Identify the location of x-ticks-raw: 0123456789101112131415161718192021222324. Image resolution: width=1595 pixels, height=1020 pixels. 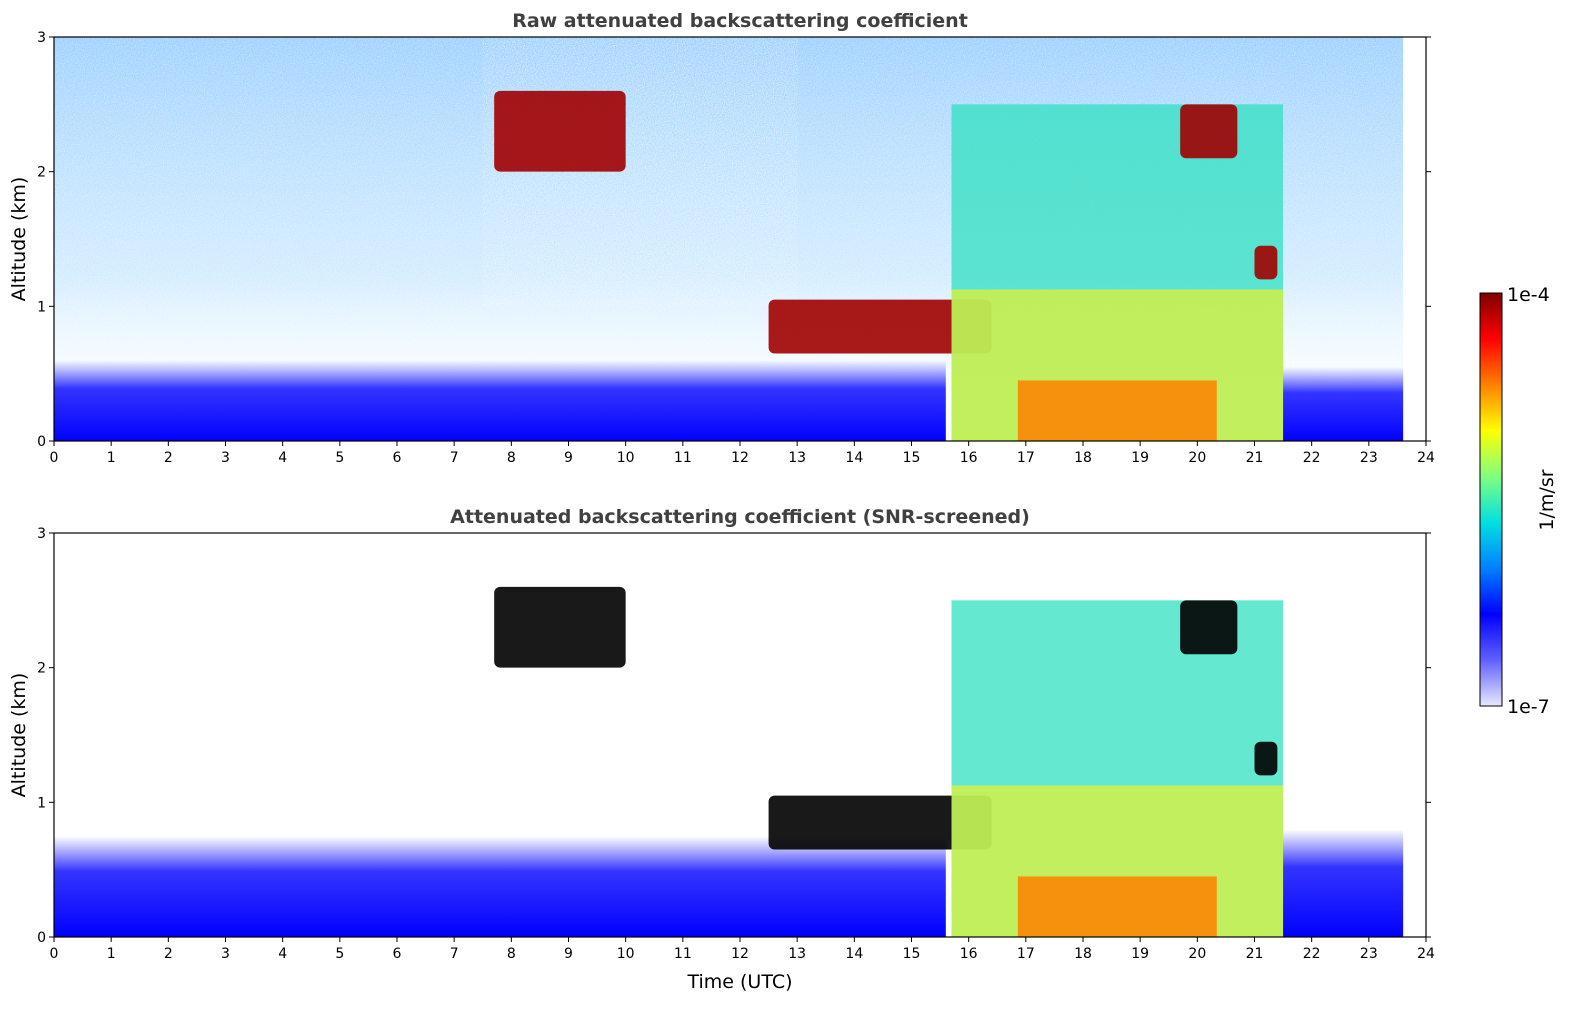
(742, 453).